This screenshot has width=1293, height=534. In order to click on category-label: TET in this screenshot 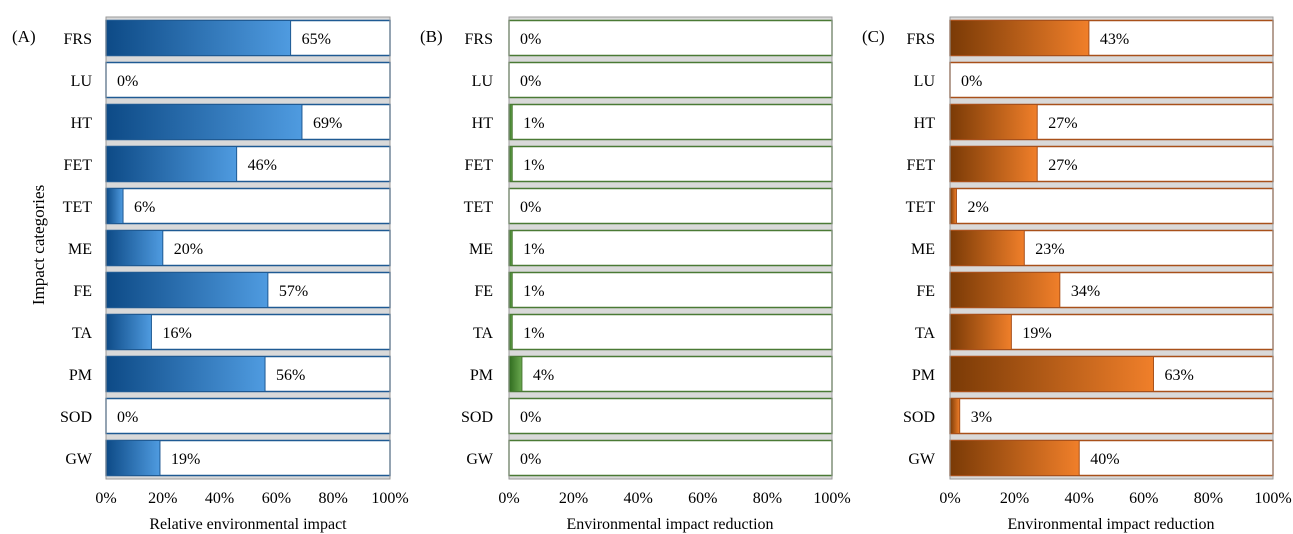, I will do `click(78, 207)`.